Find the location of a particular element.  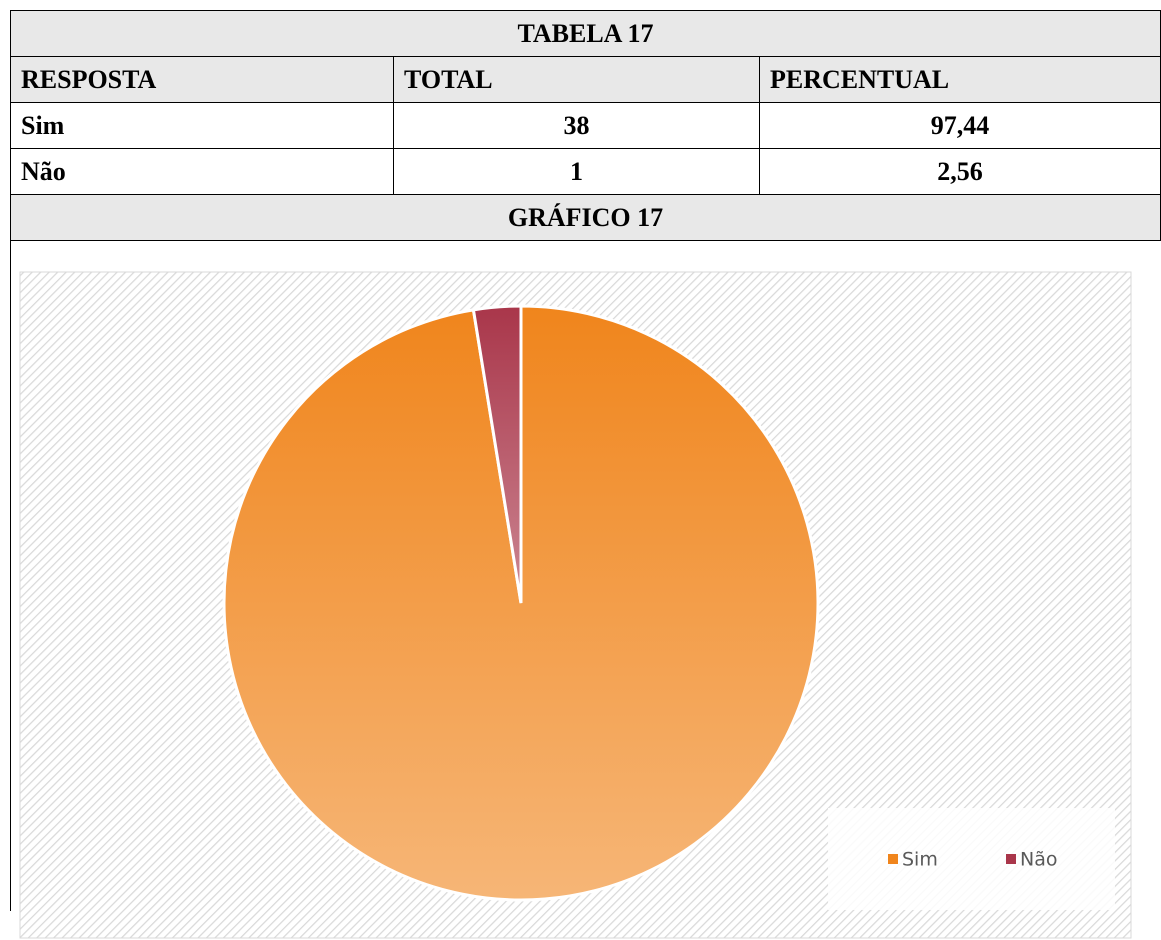

cell: 1 is located at coordinates (576, 171).